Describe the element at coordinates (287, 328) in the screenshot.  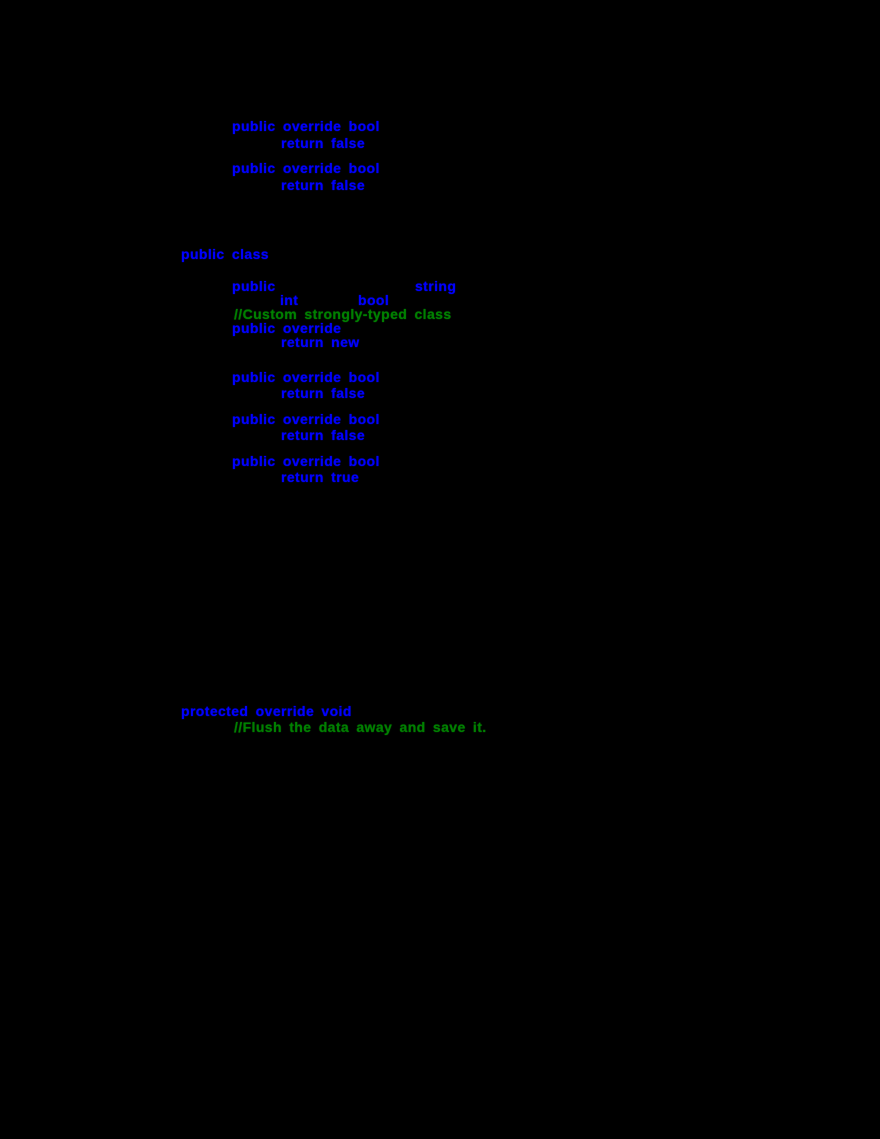
I see `code-keyword-token: public override` at that location.